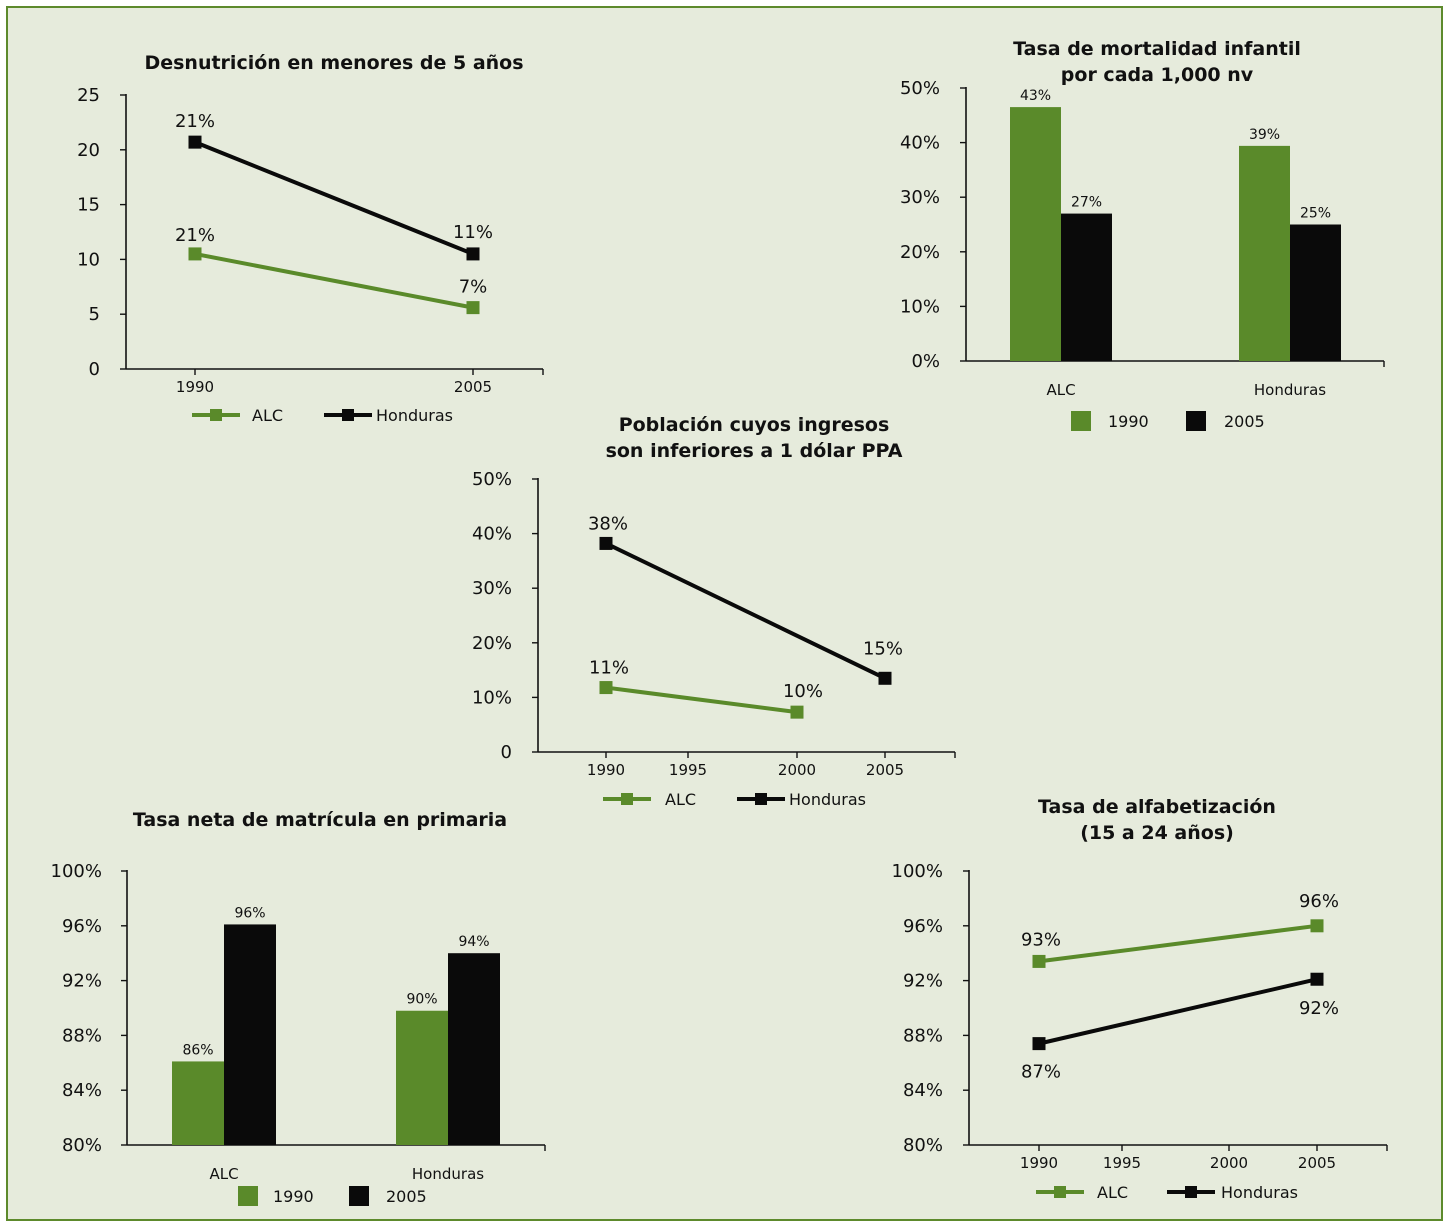  I want to click on chart-desnutricion-y-tick-label: 0, so click(94, 369).